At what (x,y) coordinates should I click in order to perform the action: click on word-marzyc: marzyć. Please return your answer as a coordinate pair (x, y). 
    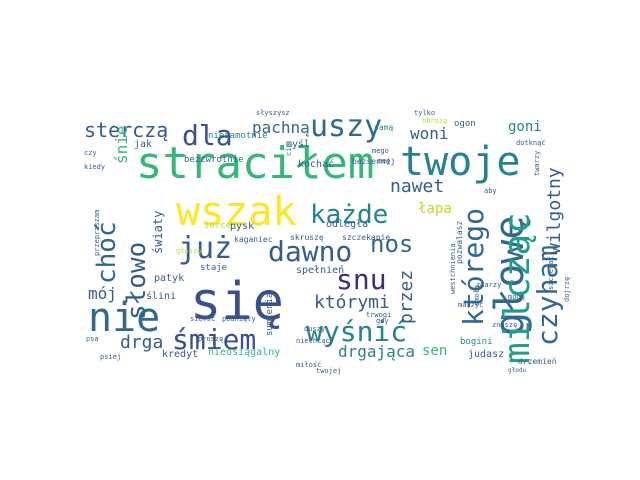
    Looking at the image, I should click on (471, 305).